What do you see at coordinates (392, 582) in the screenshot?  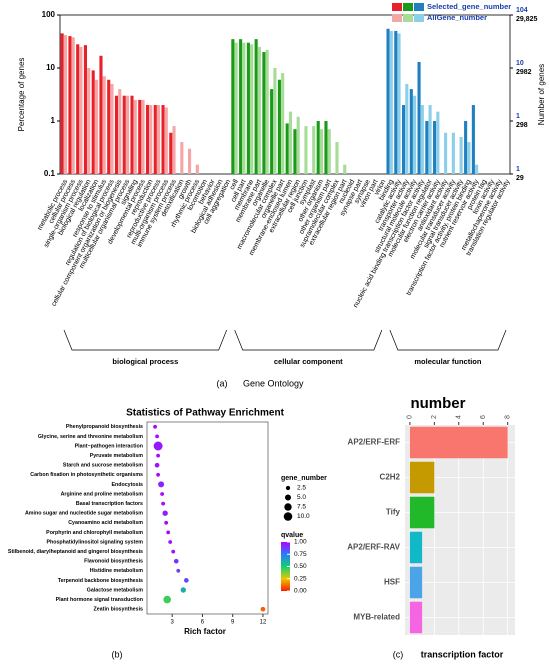 I see `y-tick-label: HSF` at bounding box center [392, 582].